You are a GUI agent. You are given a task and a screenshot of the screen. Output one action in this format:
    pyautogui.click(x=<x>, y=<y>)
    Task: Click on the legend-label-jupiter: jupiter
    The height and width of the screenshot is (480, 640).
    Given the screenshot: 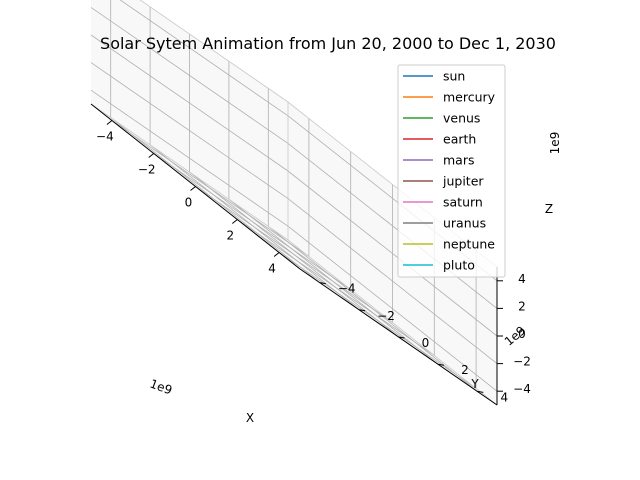 What is the action you would take?
    pyautogui.click(x=463, y=181)
    